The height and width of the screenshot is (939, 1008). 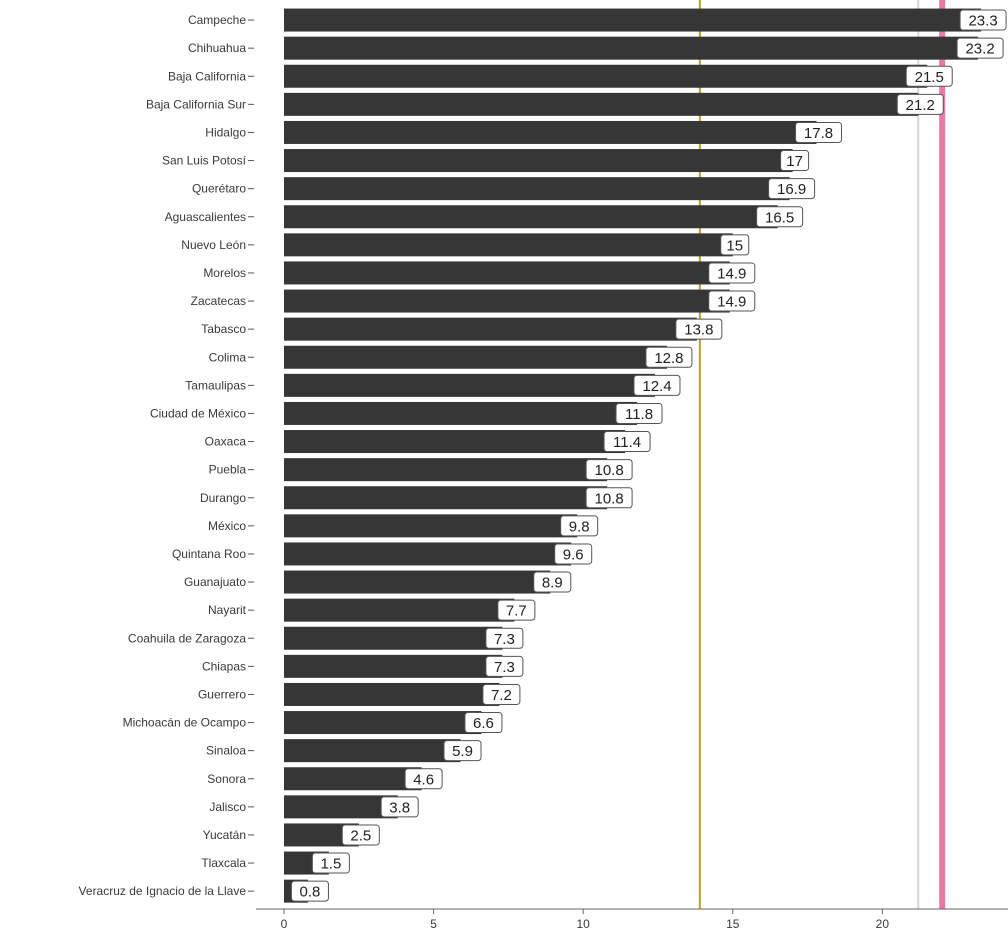 I want to click on category-label: Zacatecas, so click(x=218, y=301).